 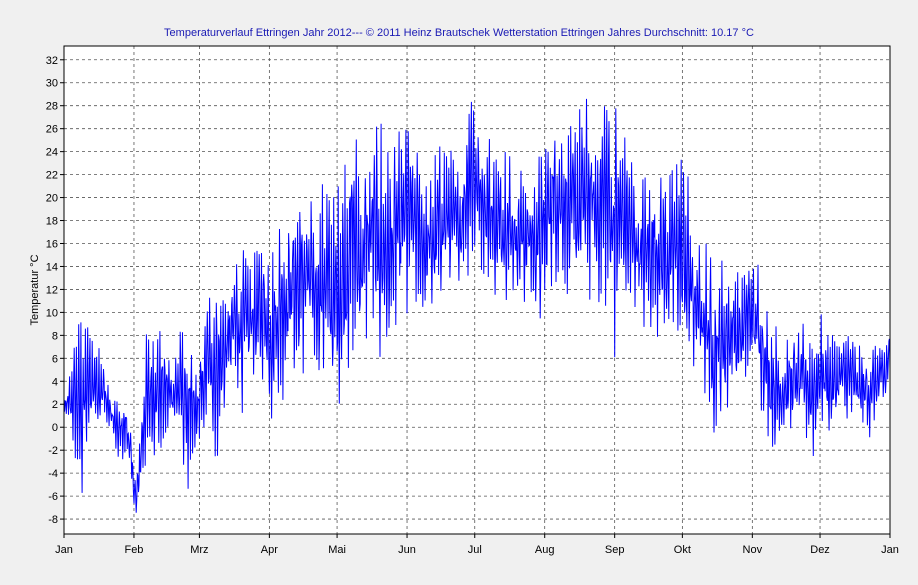 I want to click on y-tick-label: 8, so click(x=55, y=336).